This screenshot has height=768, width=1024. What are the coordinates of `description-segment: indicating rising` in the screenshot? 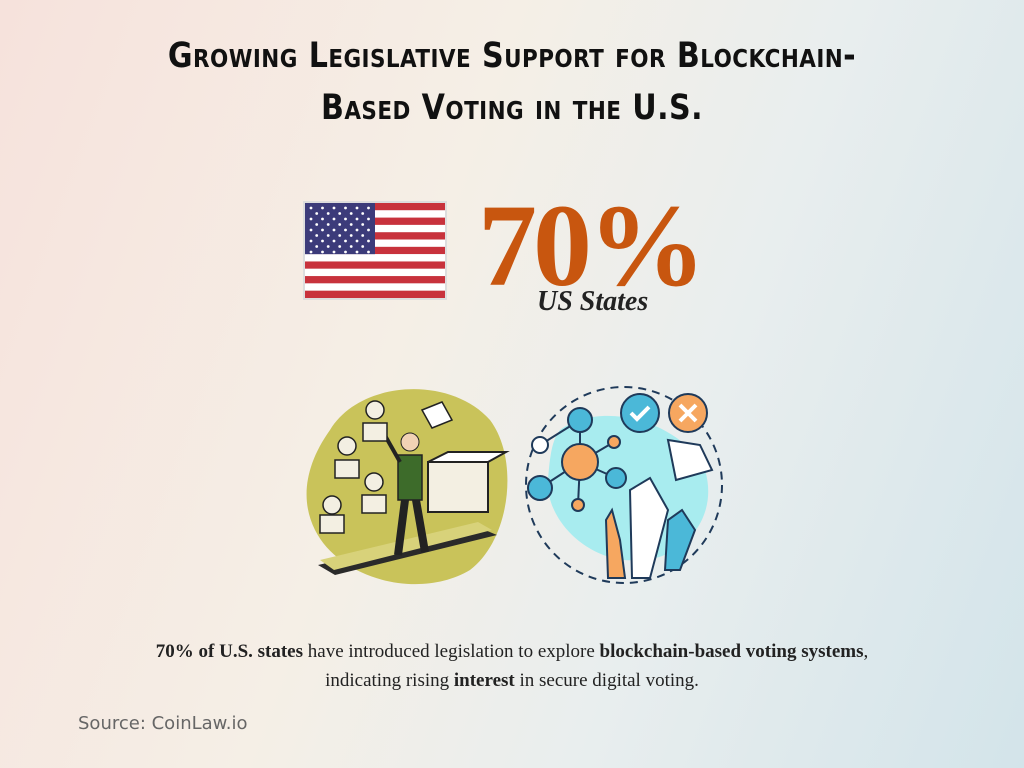 It's located at (389, 680).